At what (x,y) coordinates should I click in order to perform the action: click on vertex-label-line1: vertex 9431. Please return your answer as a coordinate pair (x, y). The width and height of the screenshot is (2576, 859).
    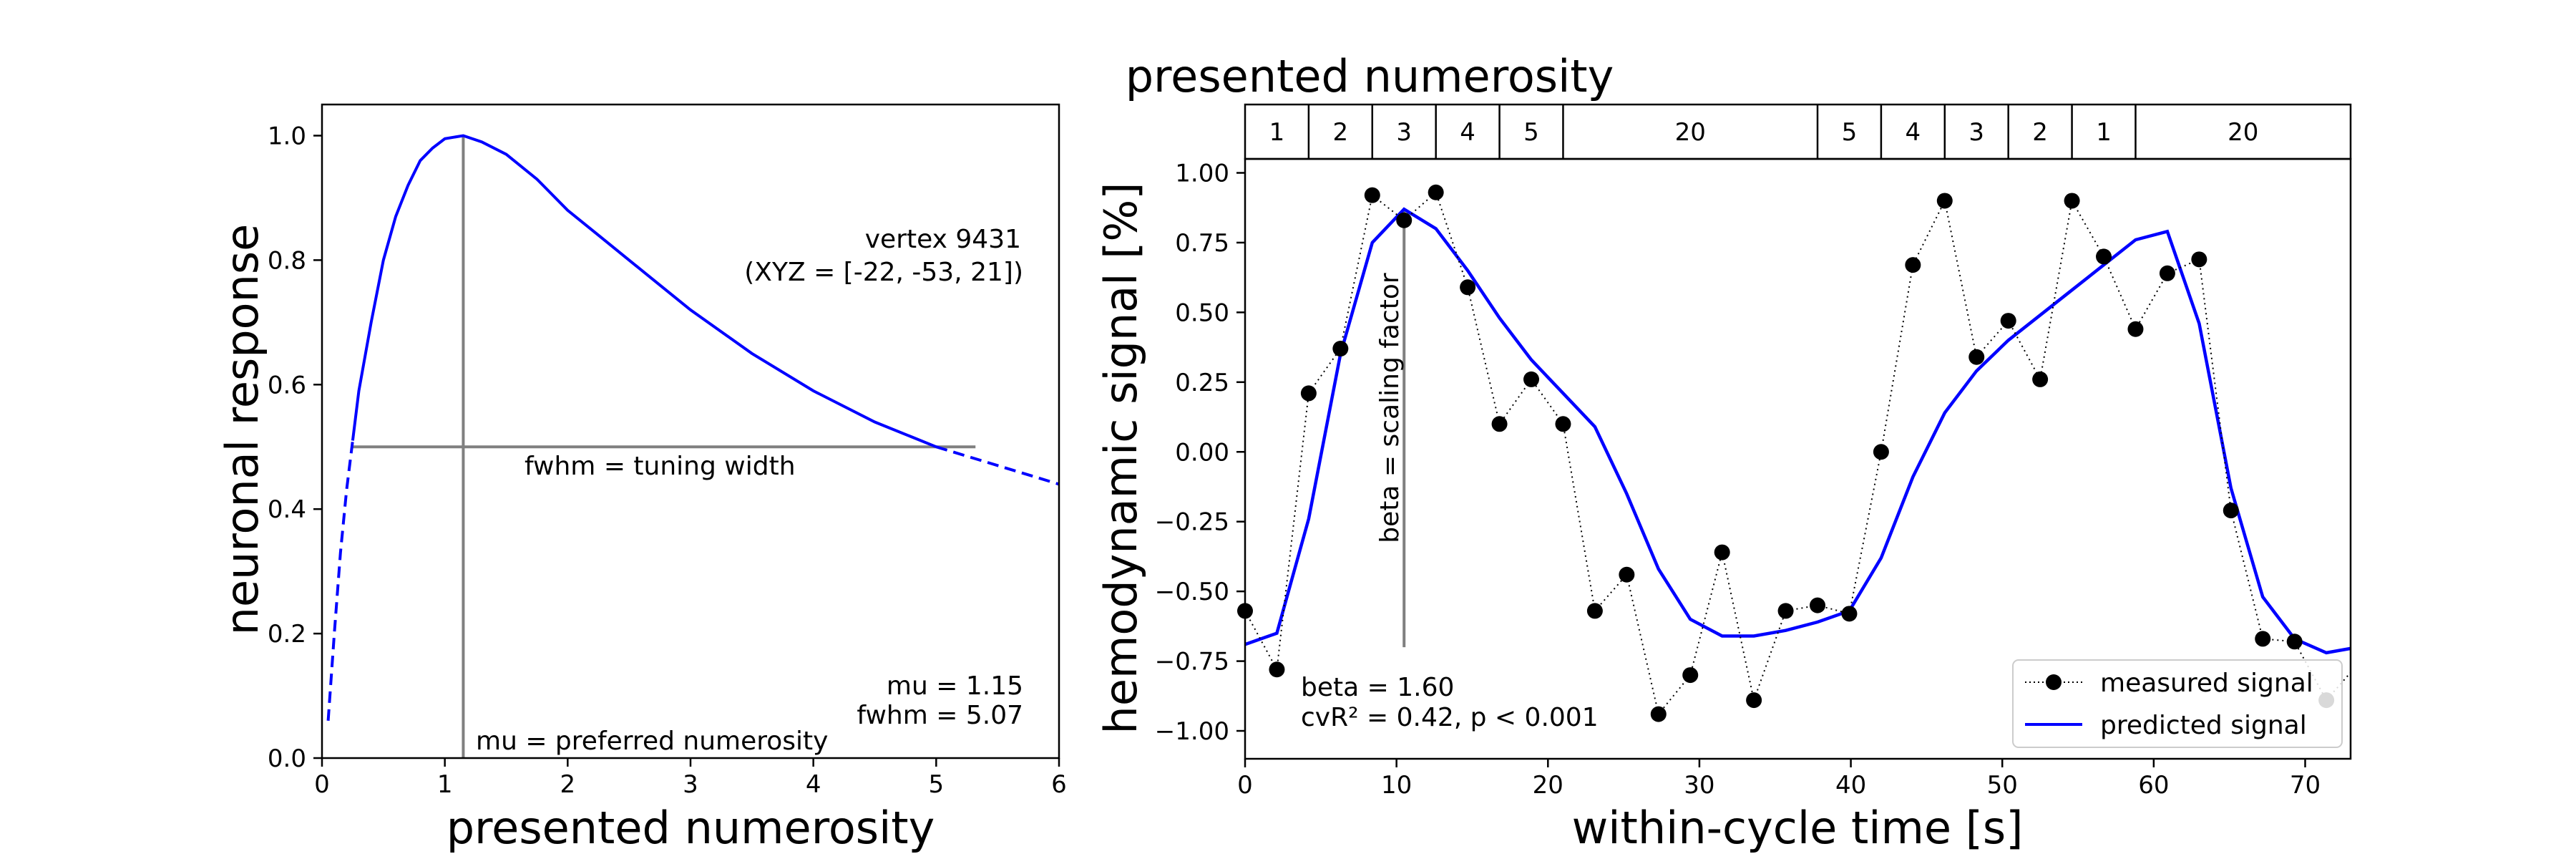
    Looking at the image, I should click on (943, 239).